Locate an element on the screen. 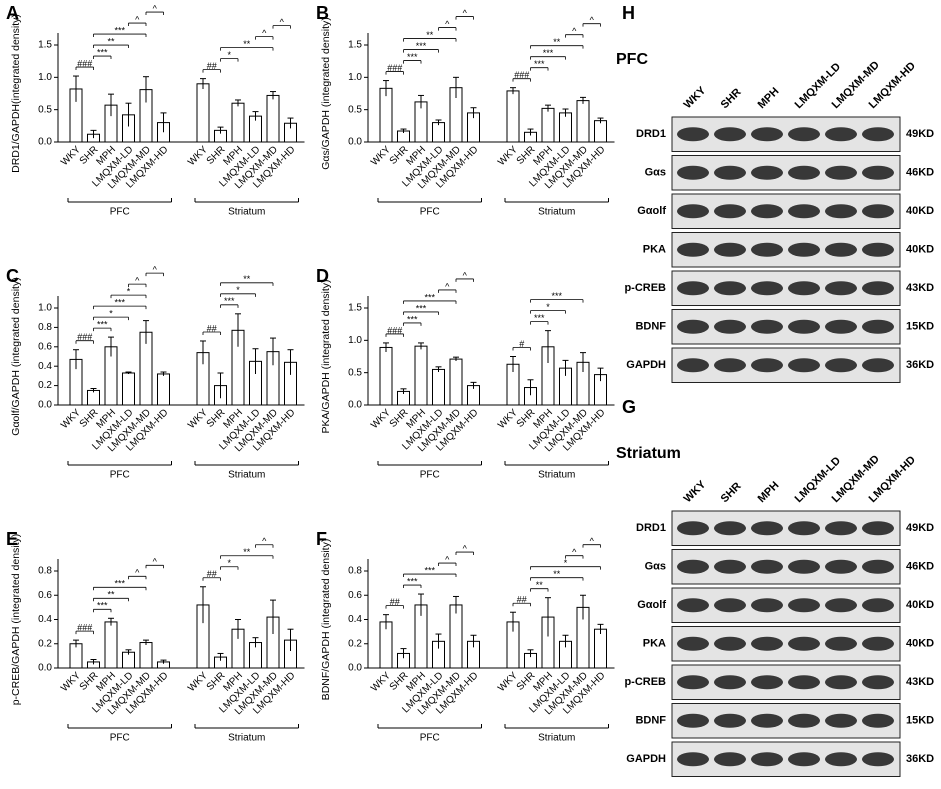 Image resolution: width=941 pixels, height=789 pixels. protein-label: GAPDH is located at coordinates (646, 365).